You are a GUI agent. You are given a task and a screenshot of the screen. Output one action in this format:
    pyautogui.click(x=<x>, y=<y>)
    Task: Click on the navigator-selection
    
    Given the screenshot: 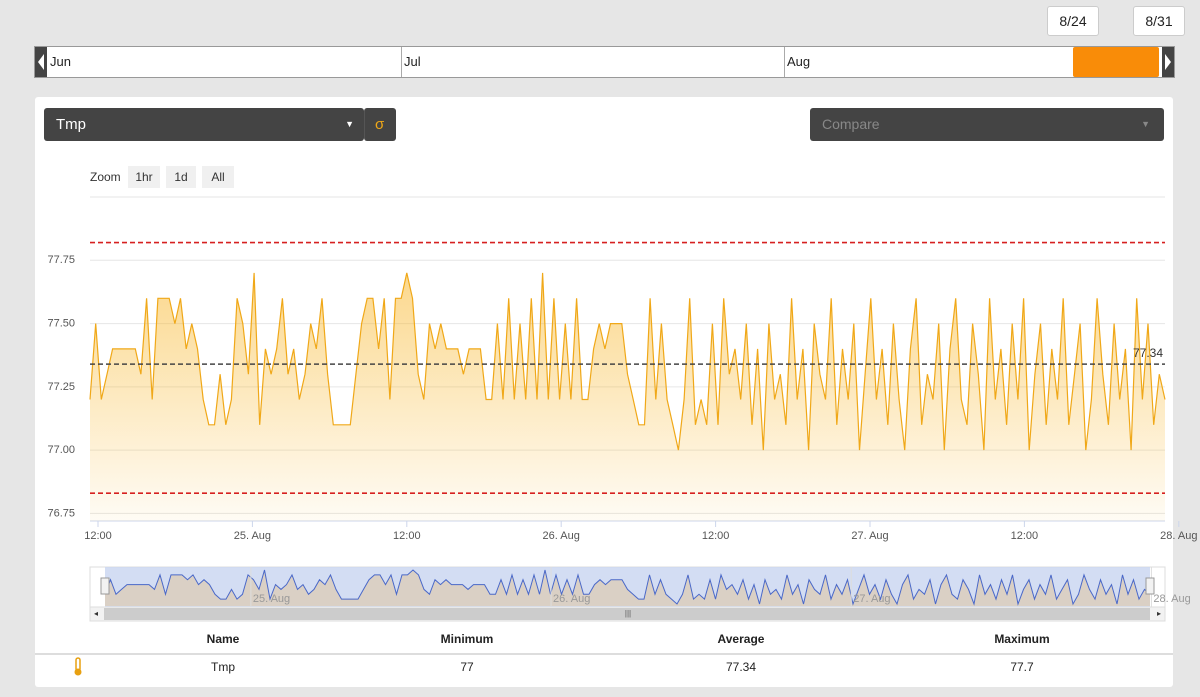 What is the action you would take?
    pyautogui.click(x=627, y=587)
    